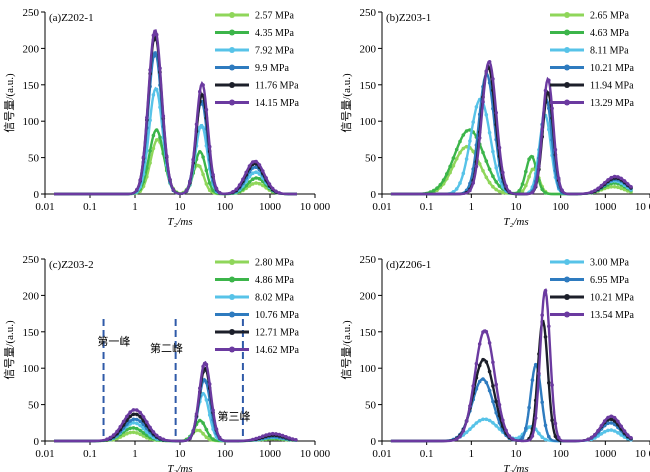 The height and width of the screenshot is (472, 650). What do you see at coordinates (511, 402) in the screenshot?
I see `series-line` at bounding box center [511, 402].